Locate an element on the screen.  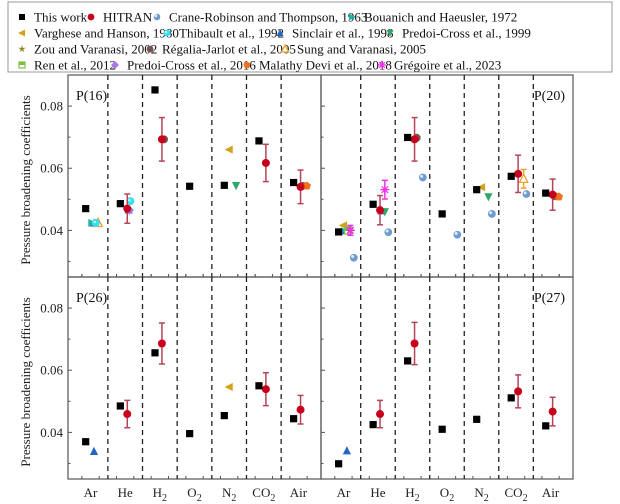
legend-label: Thibault et al., 1992 is located at coordinates (231, 33).